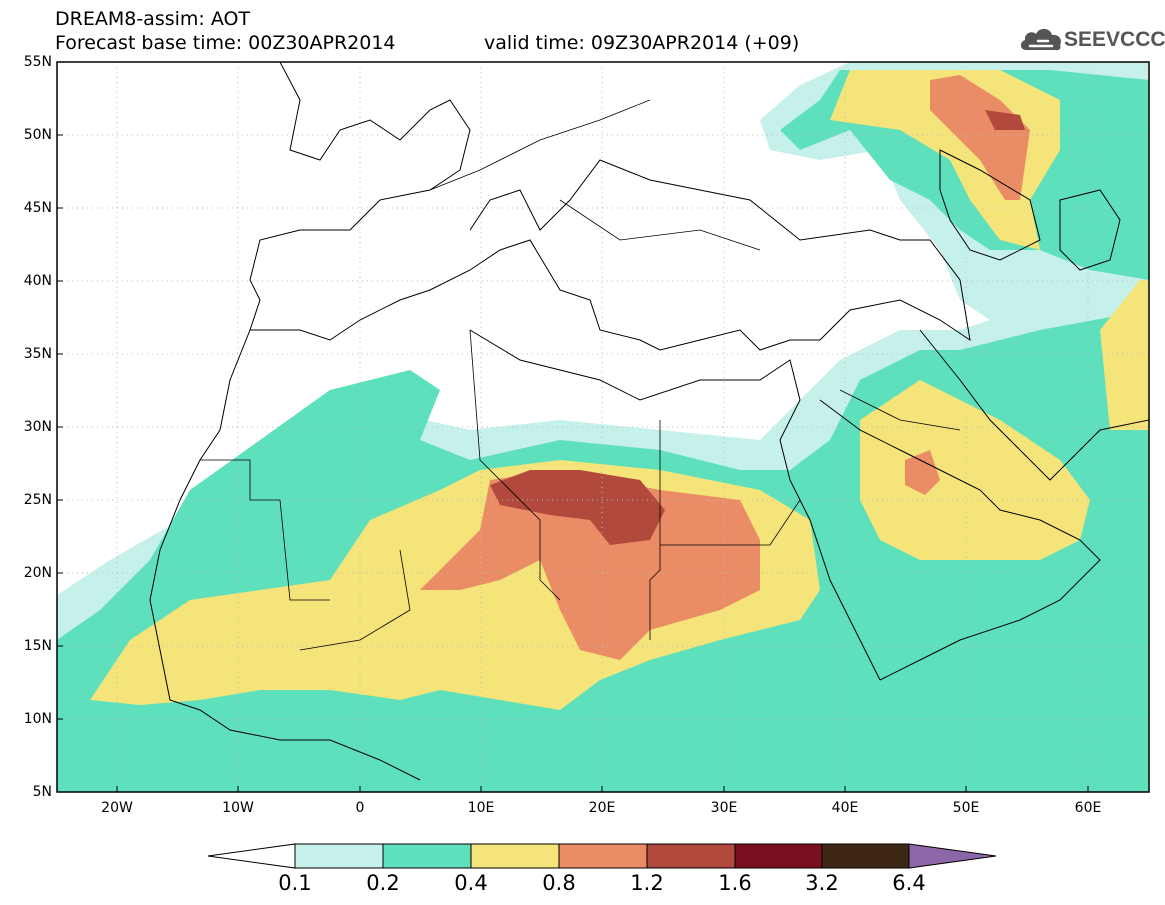  I want to click on aot-band-0.8, so click(590, 565).